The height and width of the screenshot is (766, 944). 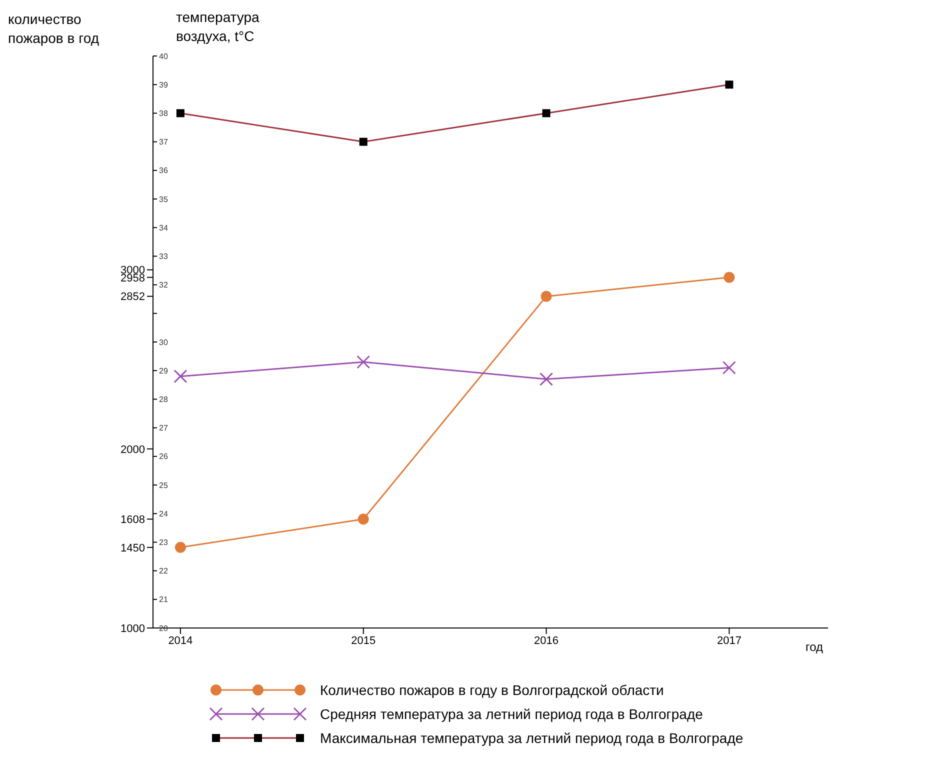 I want to click on y-tick-label: 1608, so click(x=132, y=520).